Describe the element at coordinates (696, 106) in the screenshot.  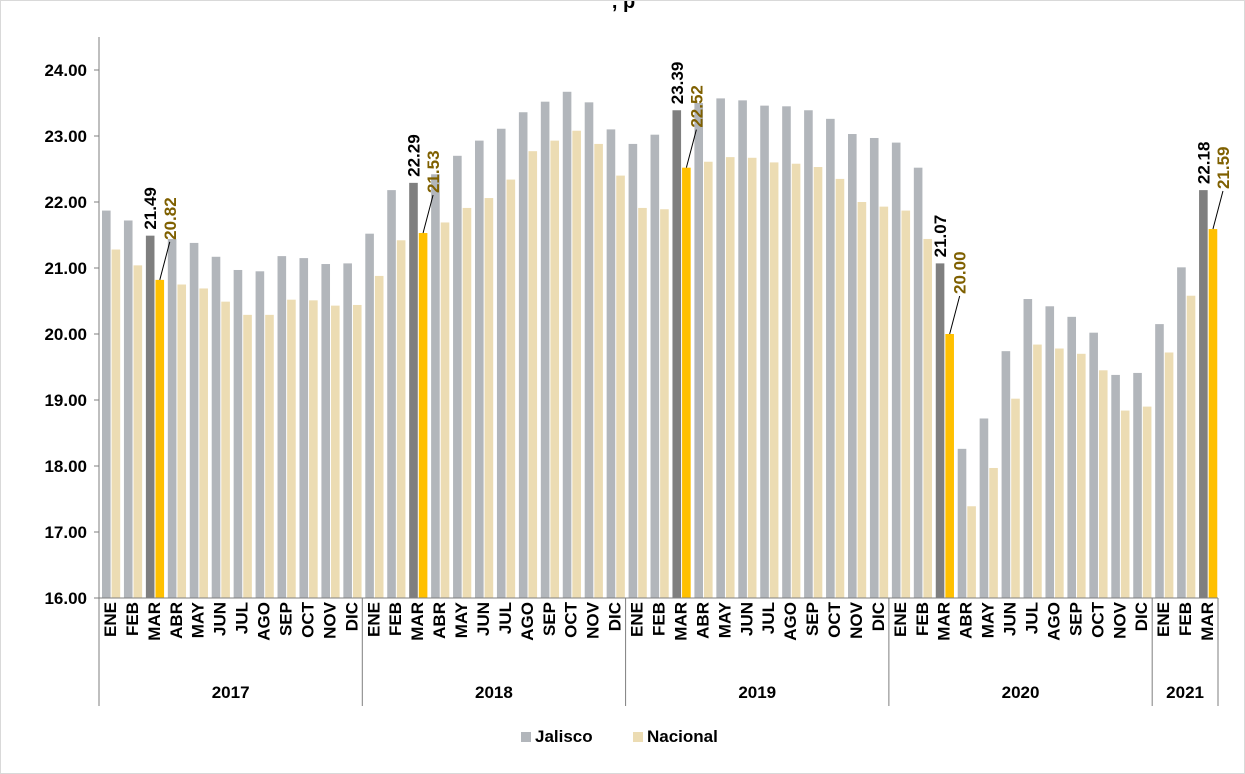
I see `data-label-nacional: 22.52` at that location.